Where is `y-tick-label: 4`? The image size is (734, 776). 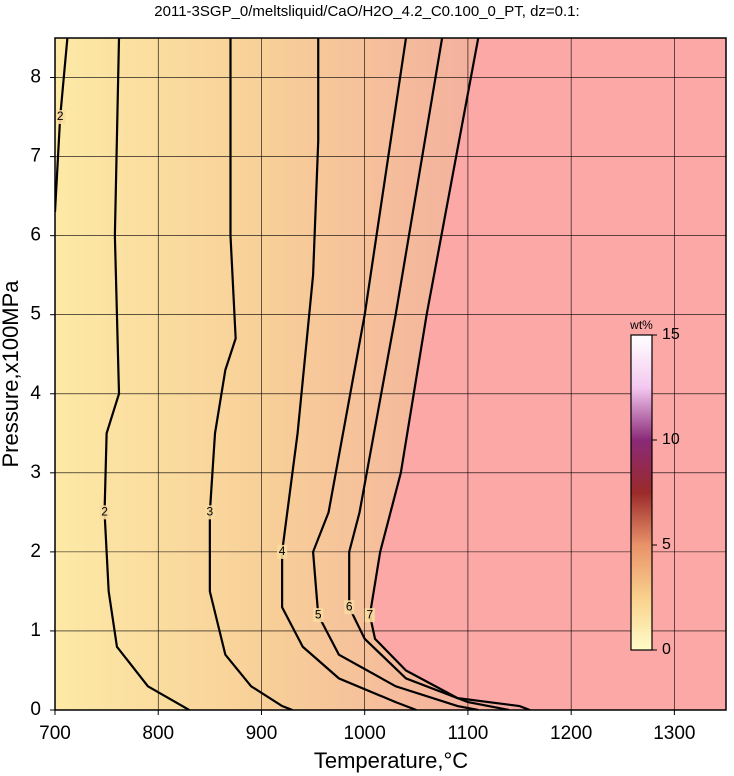 y-tick-label: 4 is located at coordinates (35, 393).